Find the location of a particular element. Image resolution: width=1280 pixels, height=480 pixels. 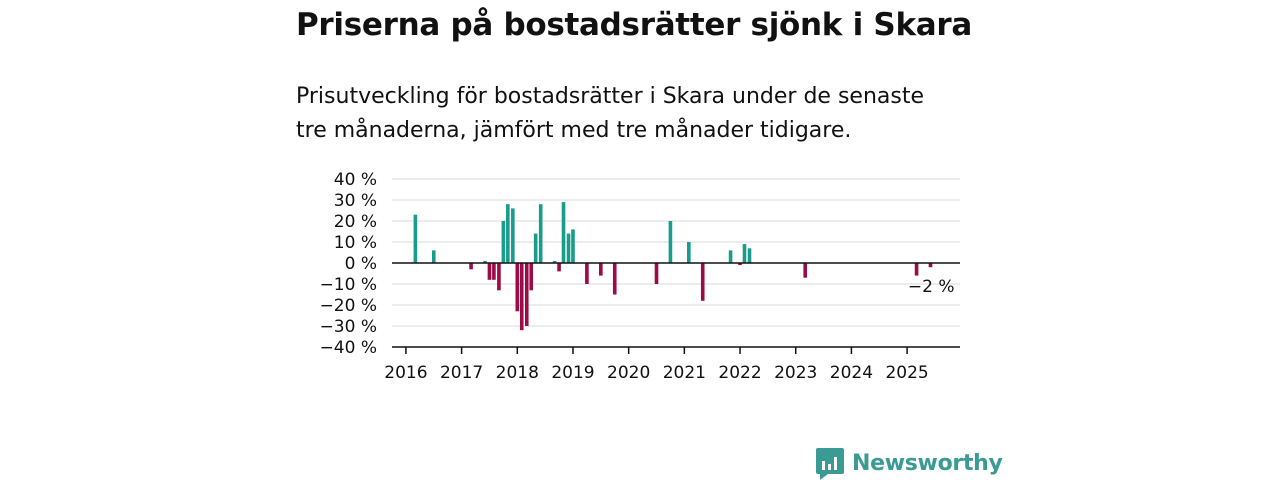

bars is located at coordinates (673, 266).